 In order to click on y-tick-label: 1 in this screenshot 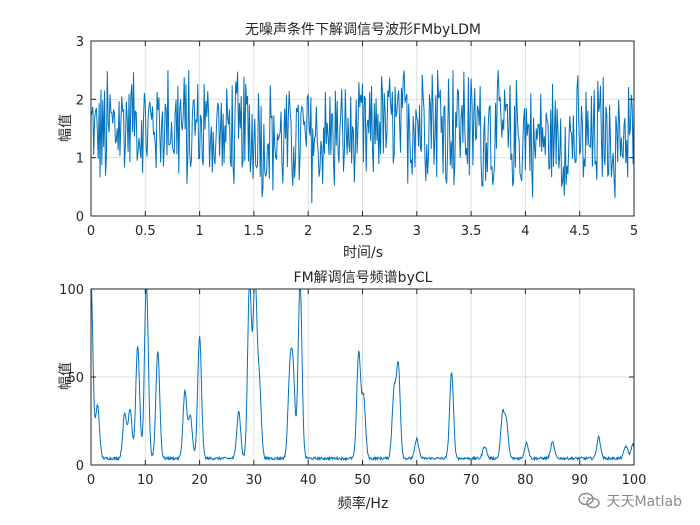, I will do `click(80, 159)`.